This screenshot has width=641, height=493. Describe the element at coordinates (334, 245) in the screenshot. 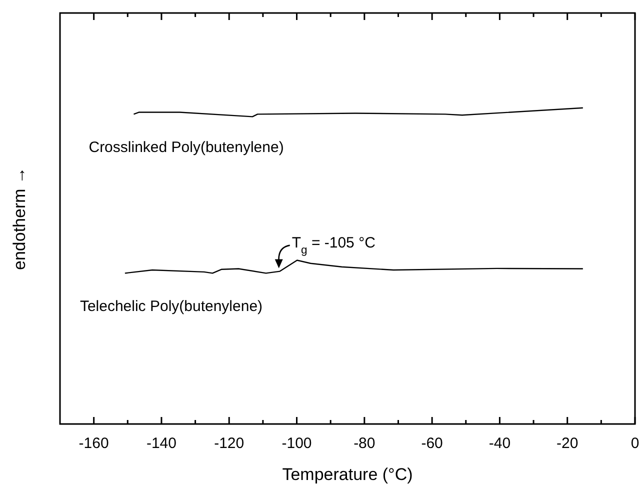

I see `annotation: T$_{g}$ = -105 °C` at that location.